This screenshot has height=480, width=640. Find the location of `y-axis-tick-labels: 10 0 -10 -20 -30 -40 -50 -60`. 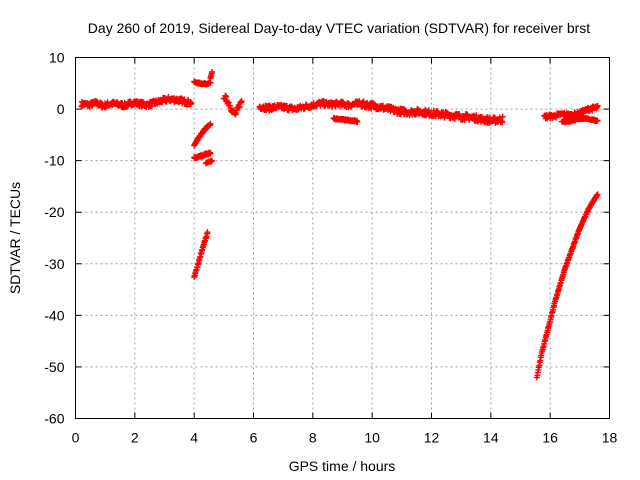

y-axis-tick-labels: 10 0 -10 -20 -30 -40 -50 -60 is located at coordinates (54, 238).